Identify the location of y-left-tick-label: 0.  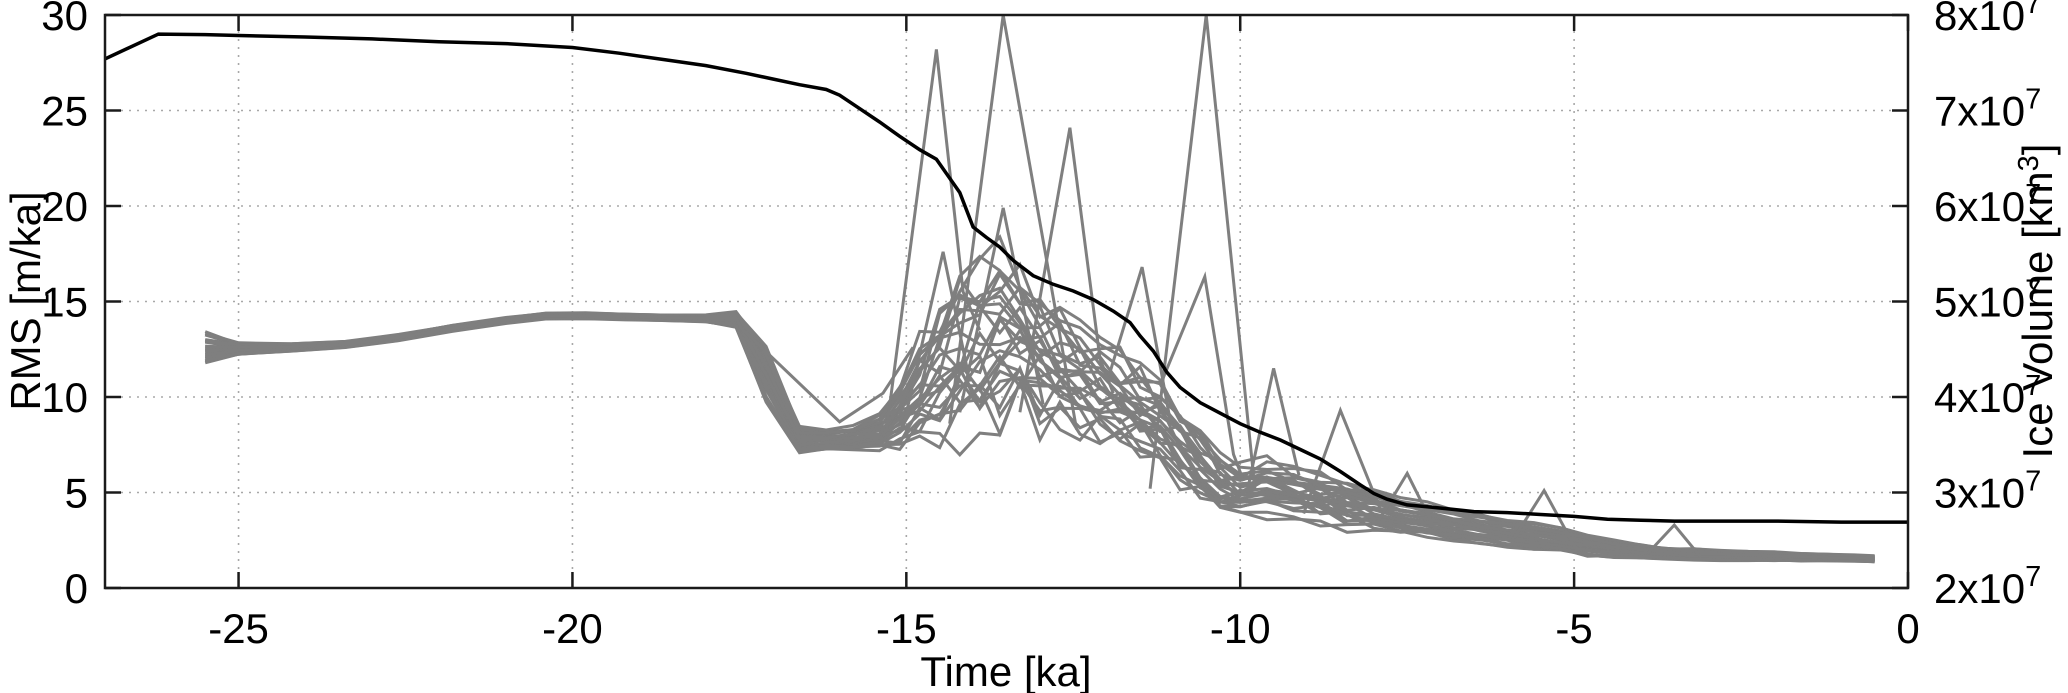
(76, 588).